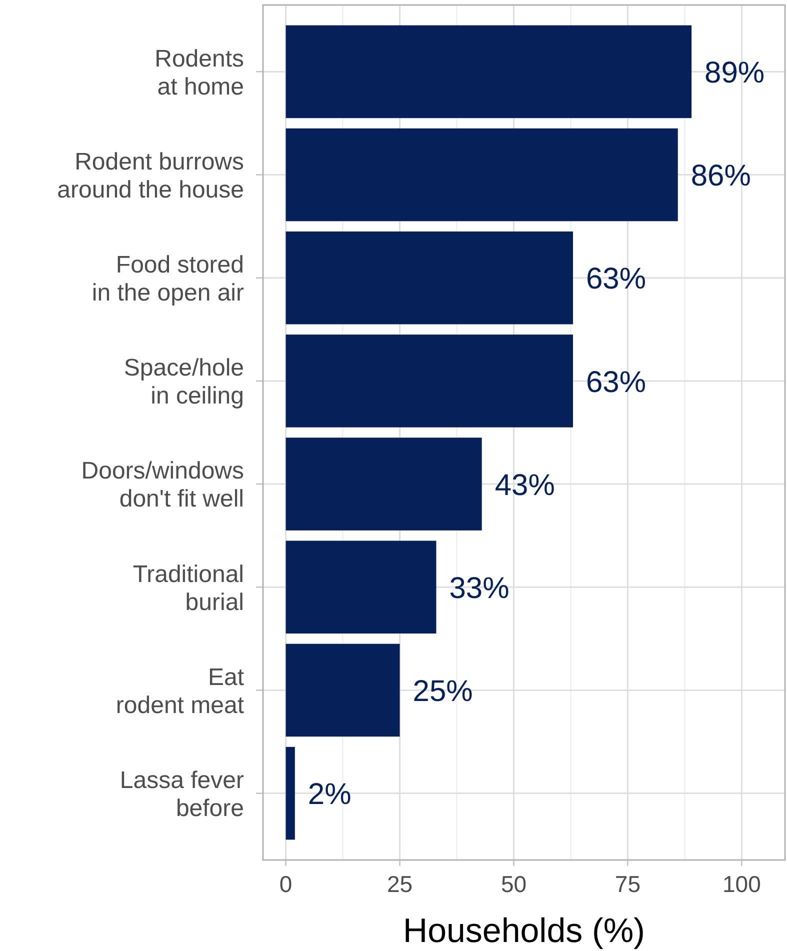 This screenshot has height=951, width=787. What do you see at coordinates (285, 884) in the screenshot?
I see `x-tick-label: 0` at bounding box center [285, 884].